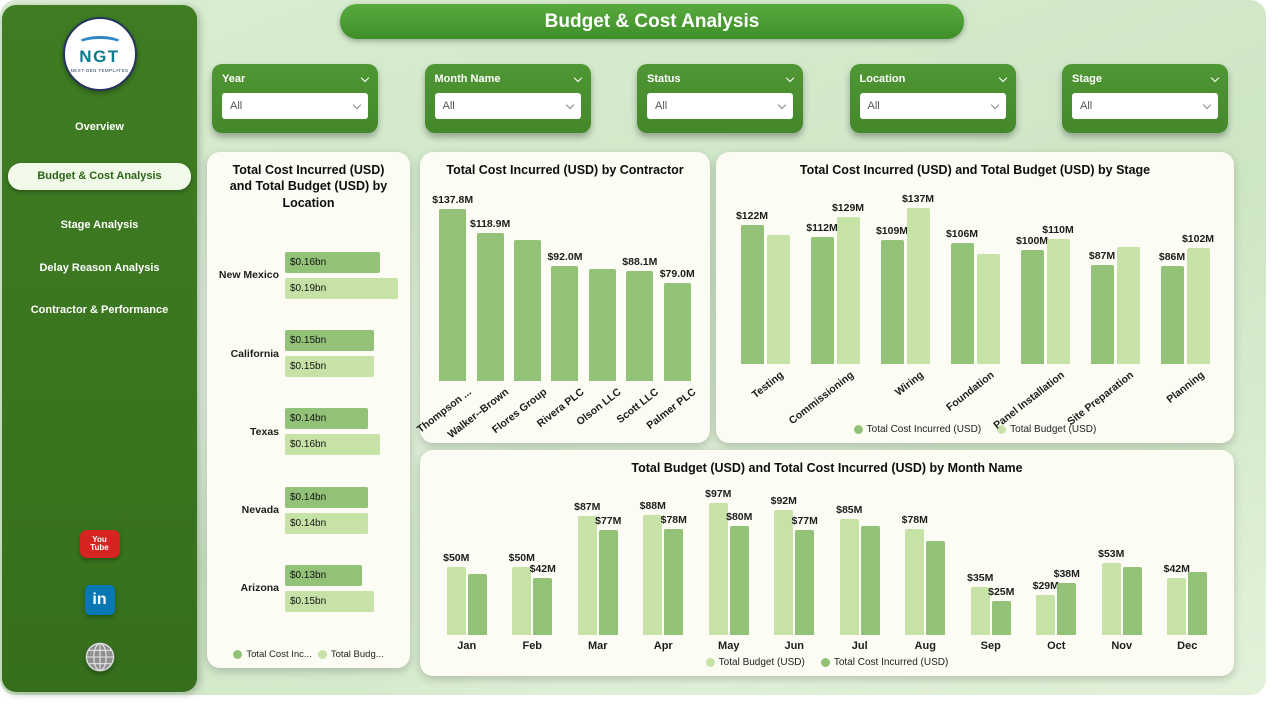  What do you see at coordinates (664, 79) in the screenshot?
I see `filter-label: Status` at bounding box center [664, 79].